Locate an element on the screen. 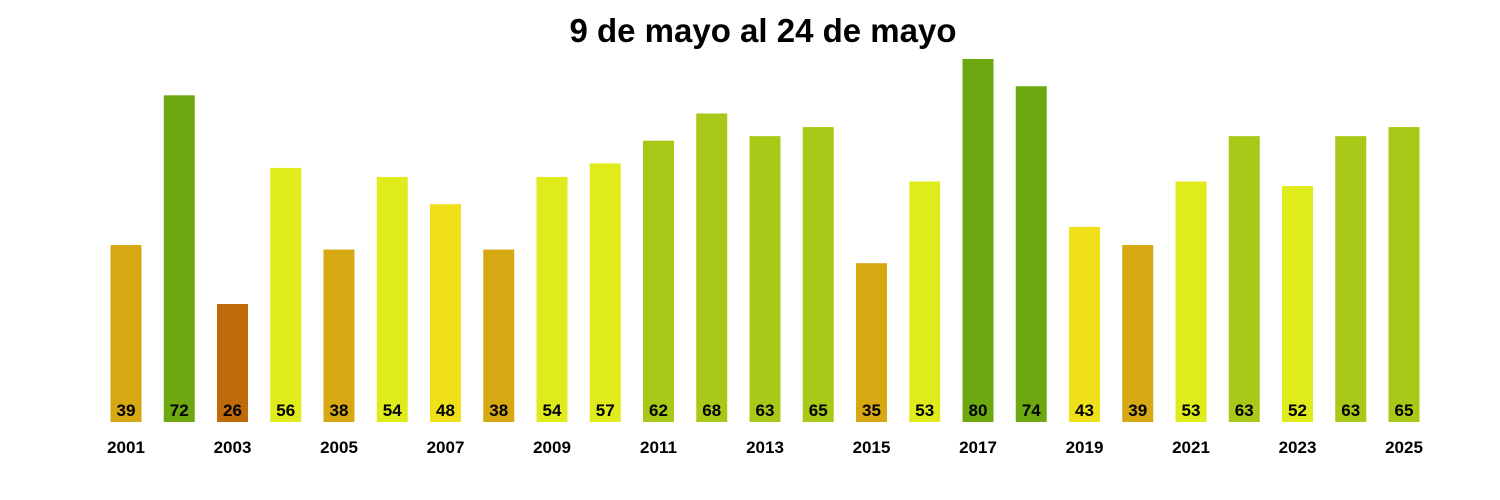 The image size is (1500, 500). x-tick-label-2011: 2011 is located at coordinates (658, 447).